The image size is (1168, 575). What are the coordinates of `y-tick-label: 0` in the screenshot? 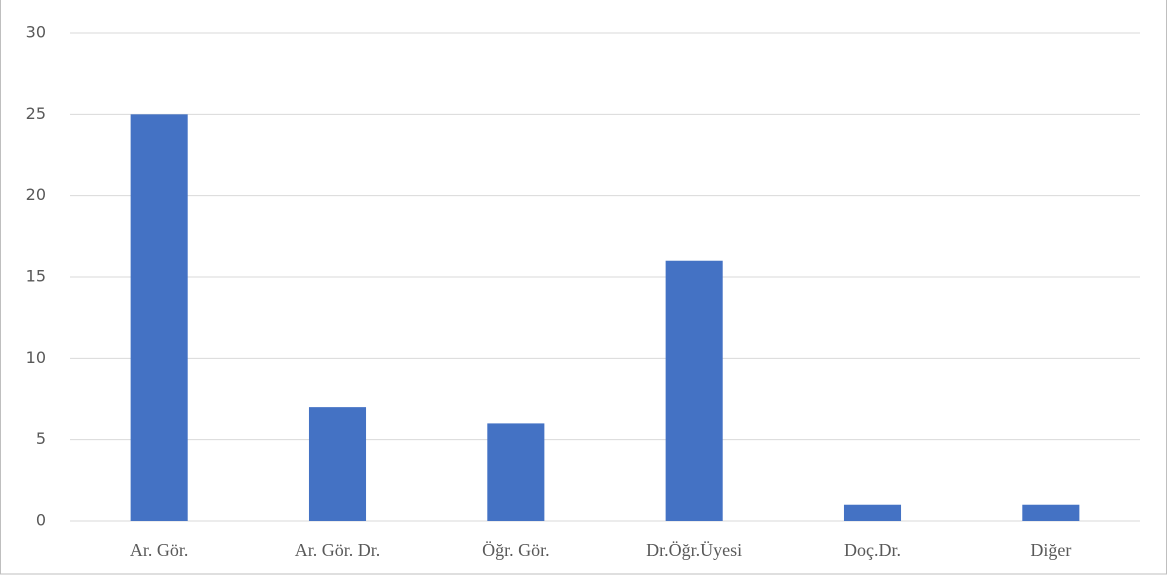 It's located at (41, 520).